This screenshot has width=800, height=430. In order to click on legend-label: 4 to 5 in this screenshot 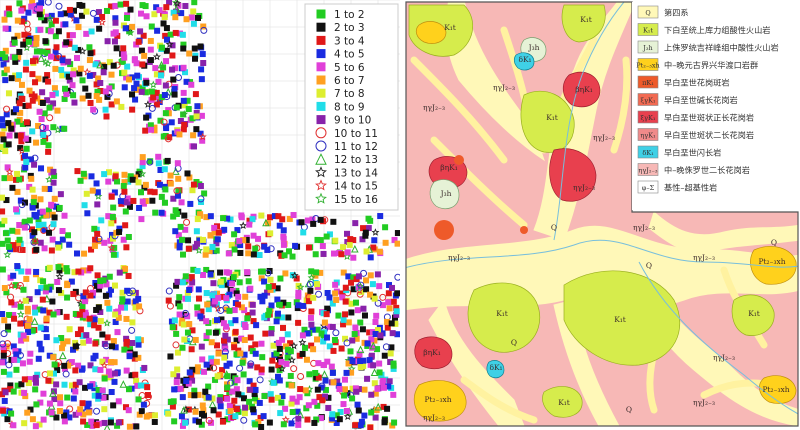, I will do `click(349, 55)`.